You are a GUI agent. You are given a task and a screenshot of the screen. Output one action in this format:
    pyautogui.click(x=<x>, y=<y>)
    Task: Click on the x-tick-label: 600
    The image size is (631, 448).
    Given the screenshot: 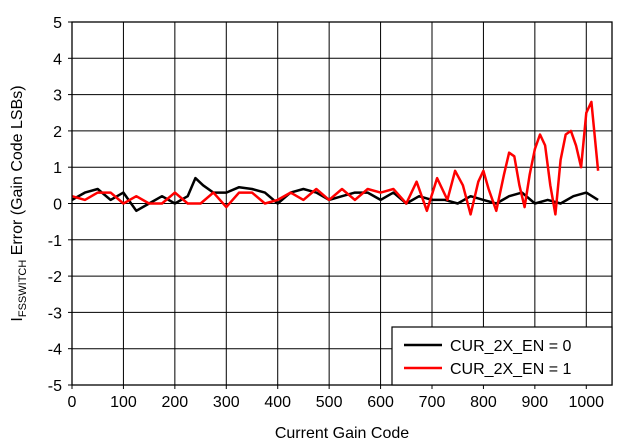 What is the action you would take?
    pyautogui.click(x=380, y=402)
    